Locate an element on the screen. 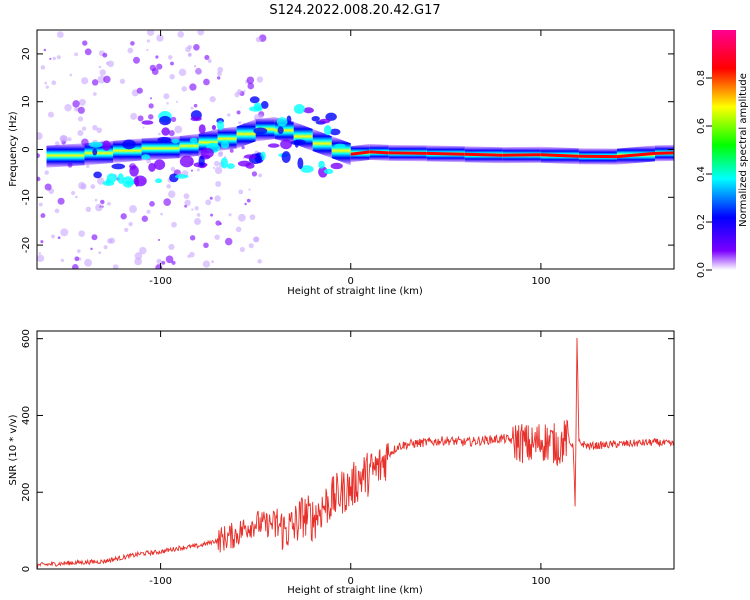  heatmap-ridge-segment is located at coordinates (65, 155).